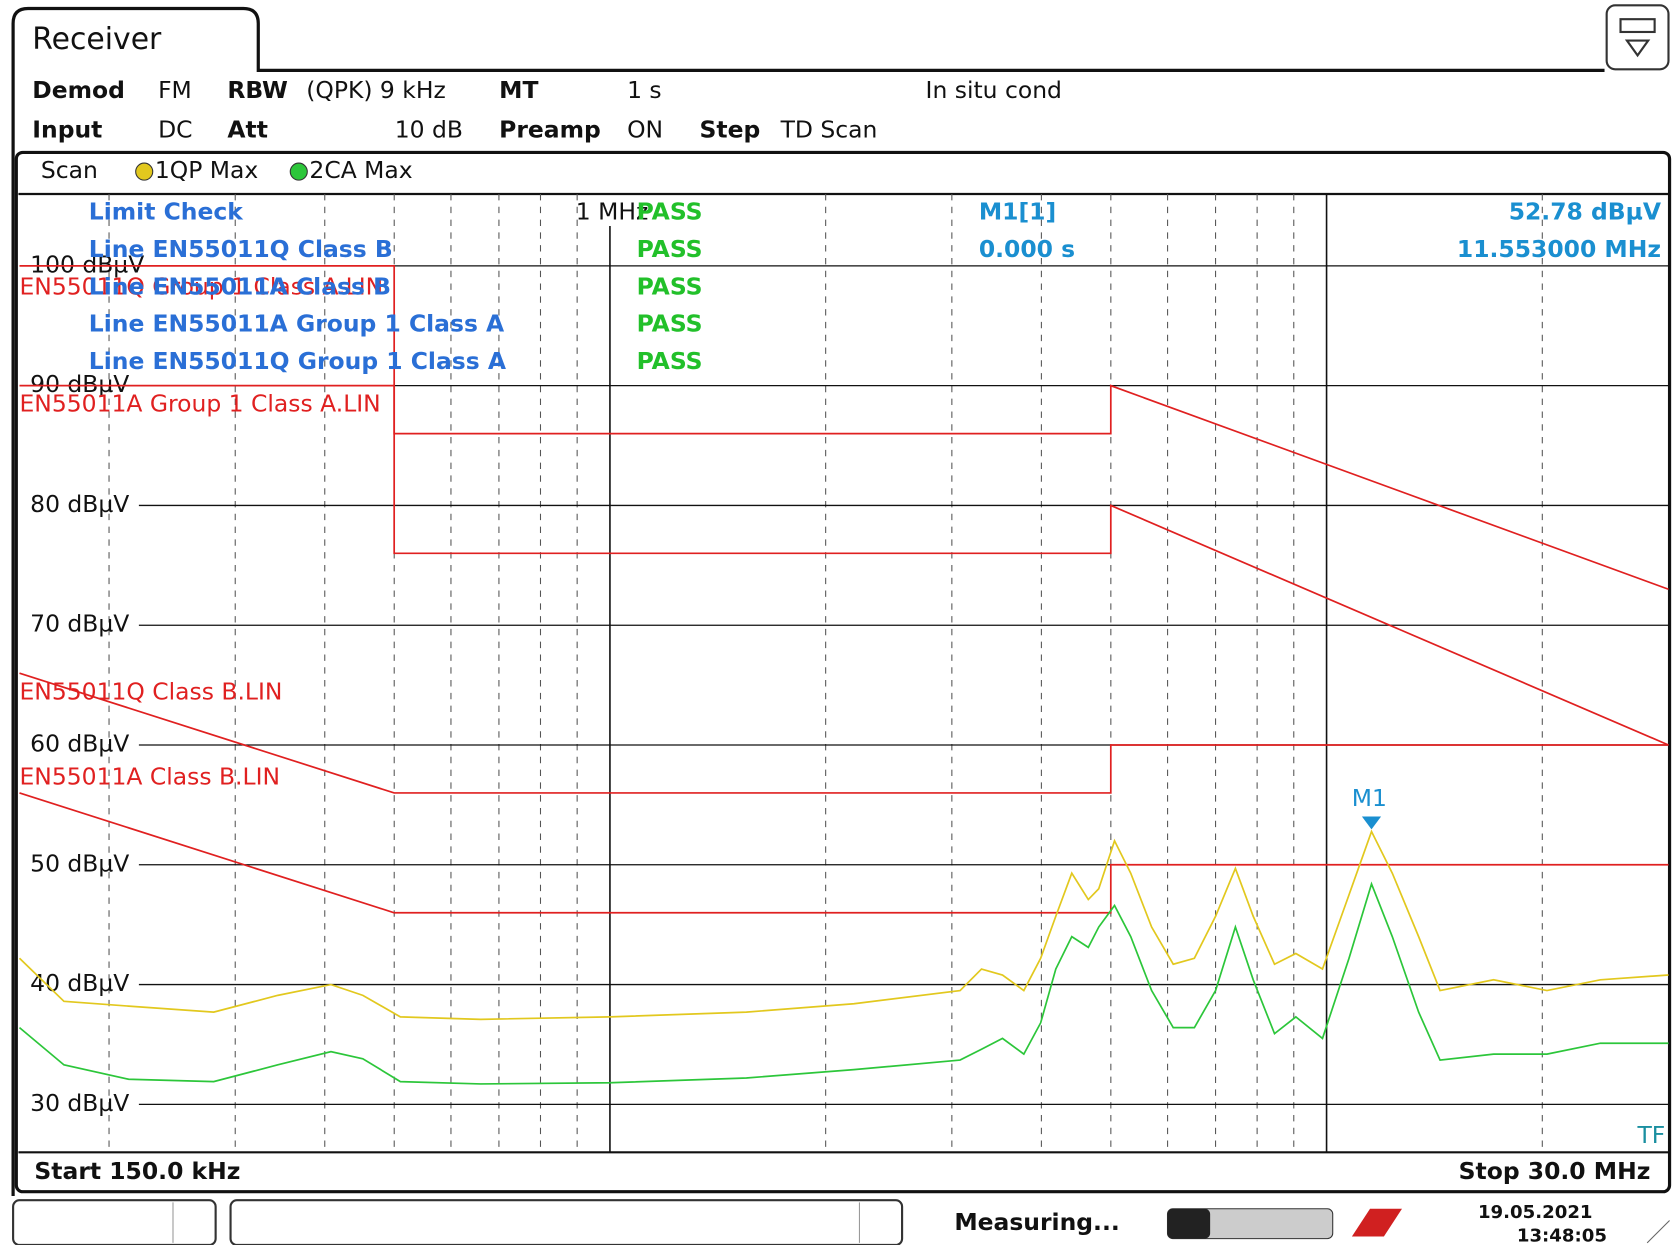 This screenshot has height=1245, width=1672. What do you see at coordinates (79, 983) in the screenshot?
I see `y-tick-label: 40 dBµV` at bounding box center [79, 983].